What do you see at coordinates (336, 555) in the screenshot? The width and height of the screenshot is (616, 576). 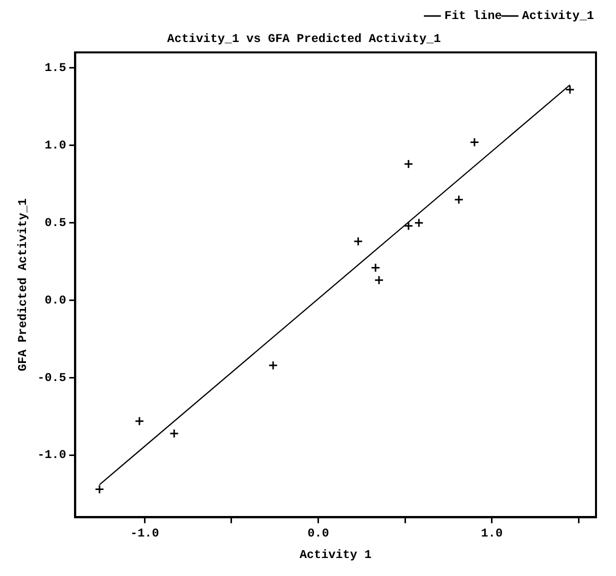 I see `x-axis-title: Activity 1` at bounding box center [336, 555].